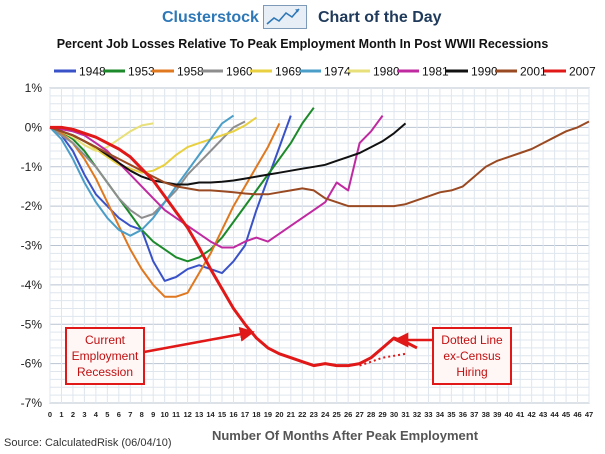  Describe the element at coordinates (474, 414) in the screenshot. I see `x-tick-label: 37` at that location.